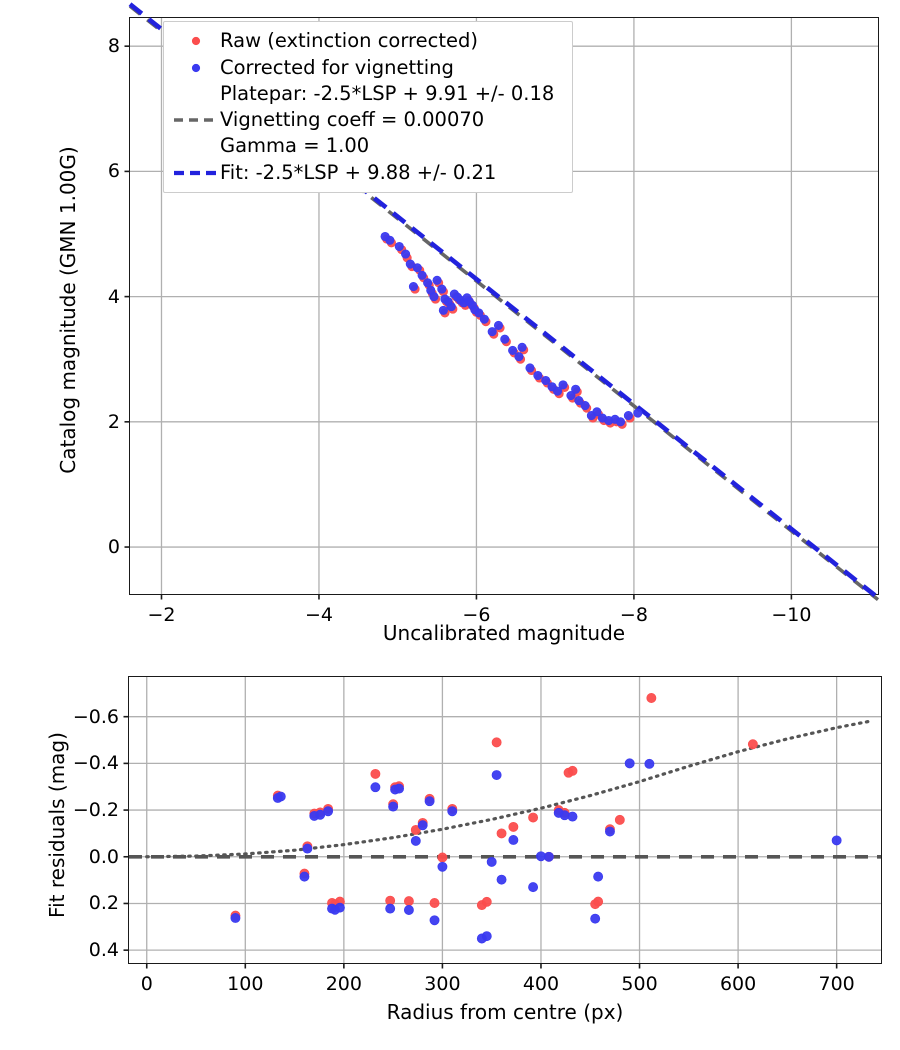  I want to click on top-plot-xtick-label: −6, so click(476, 615).